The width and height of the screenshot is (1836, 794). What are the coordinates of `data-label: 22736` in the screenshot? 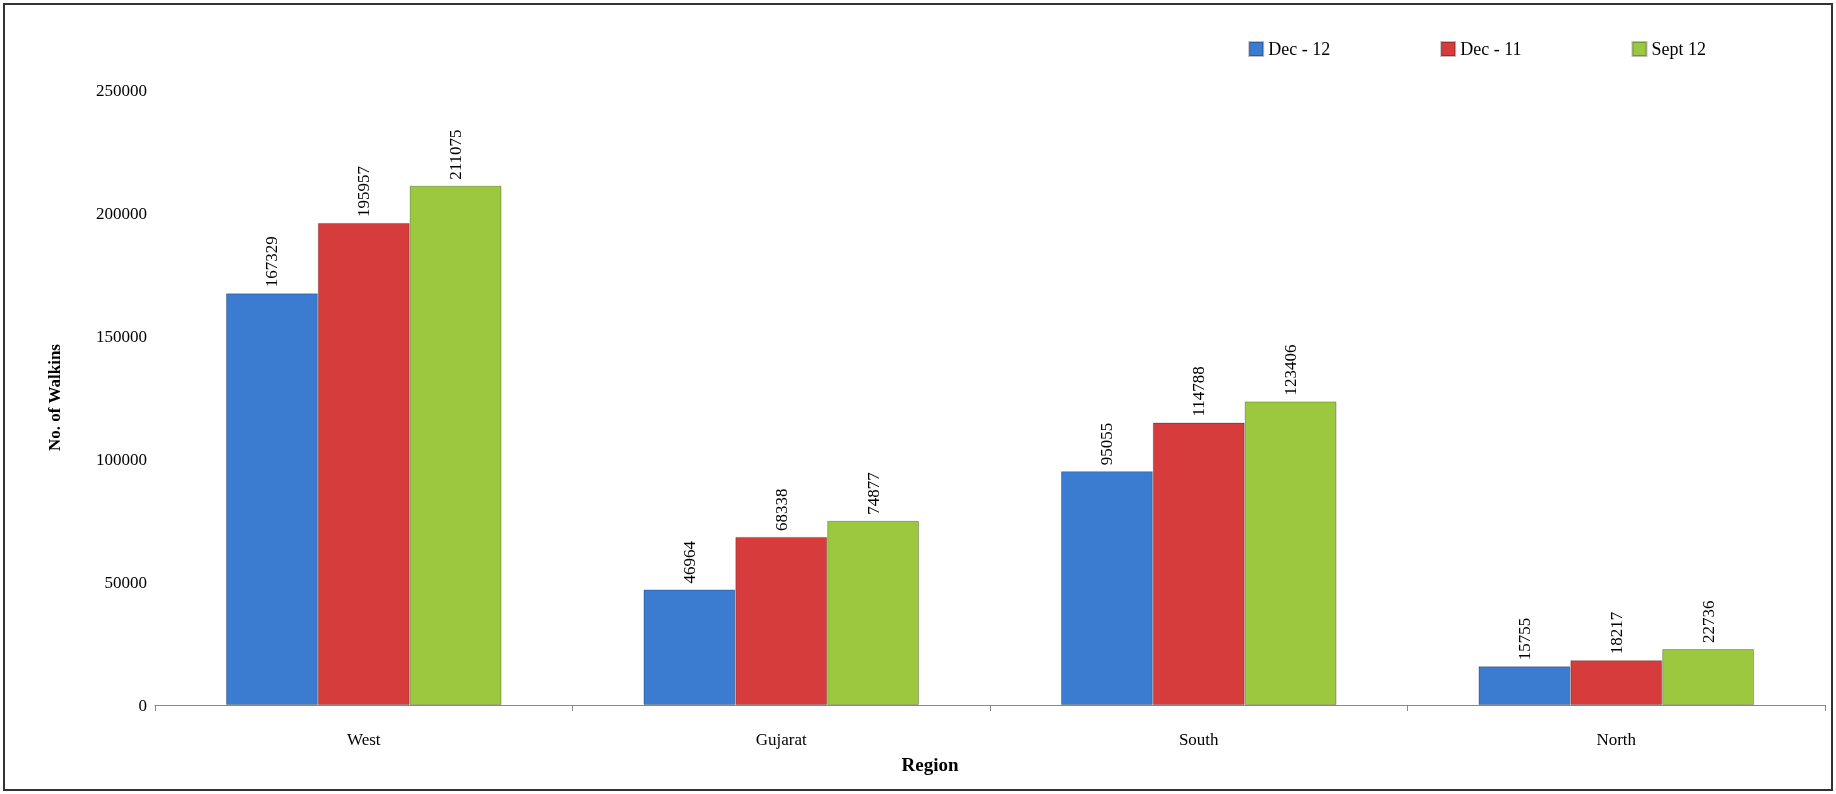 It's located at (1708, 622).